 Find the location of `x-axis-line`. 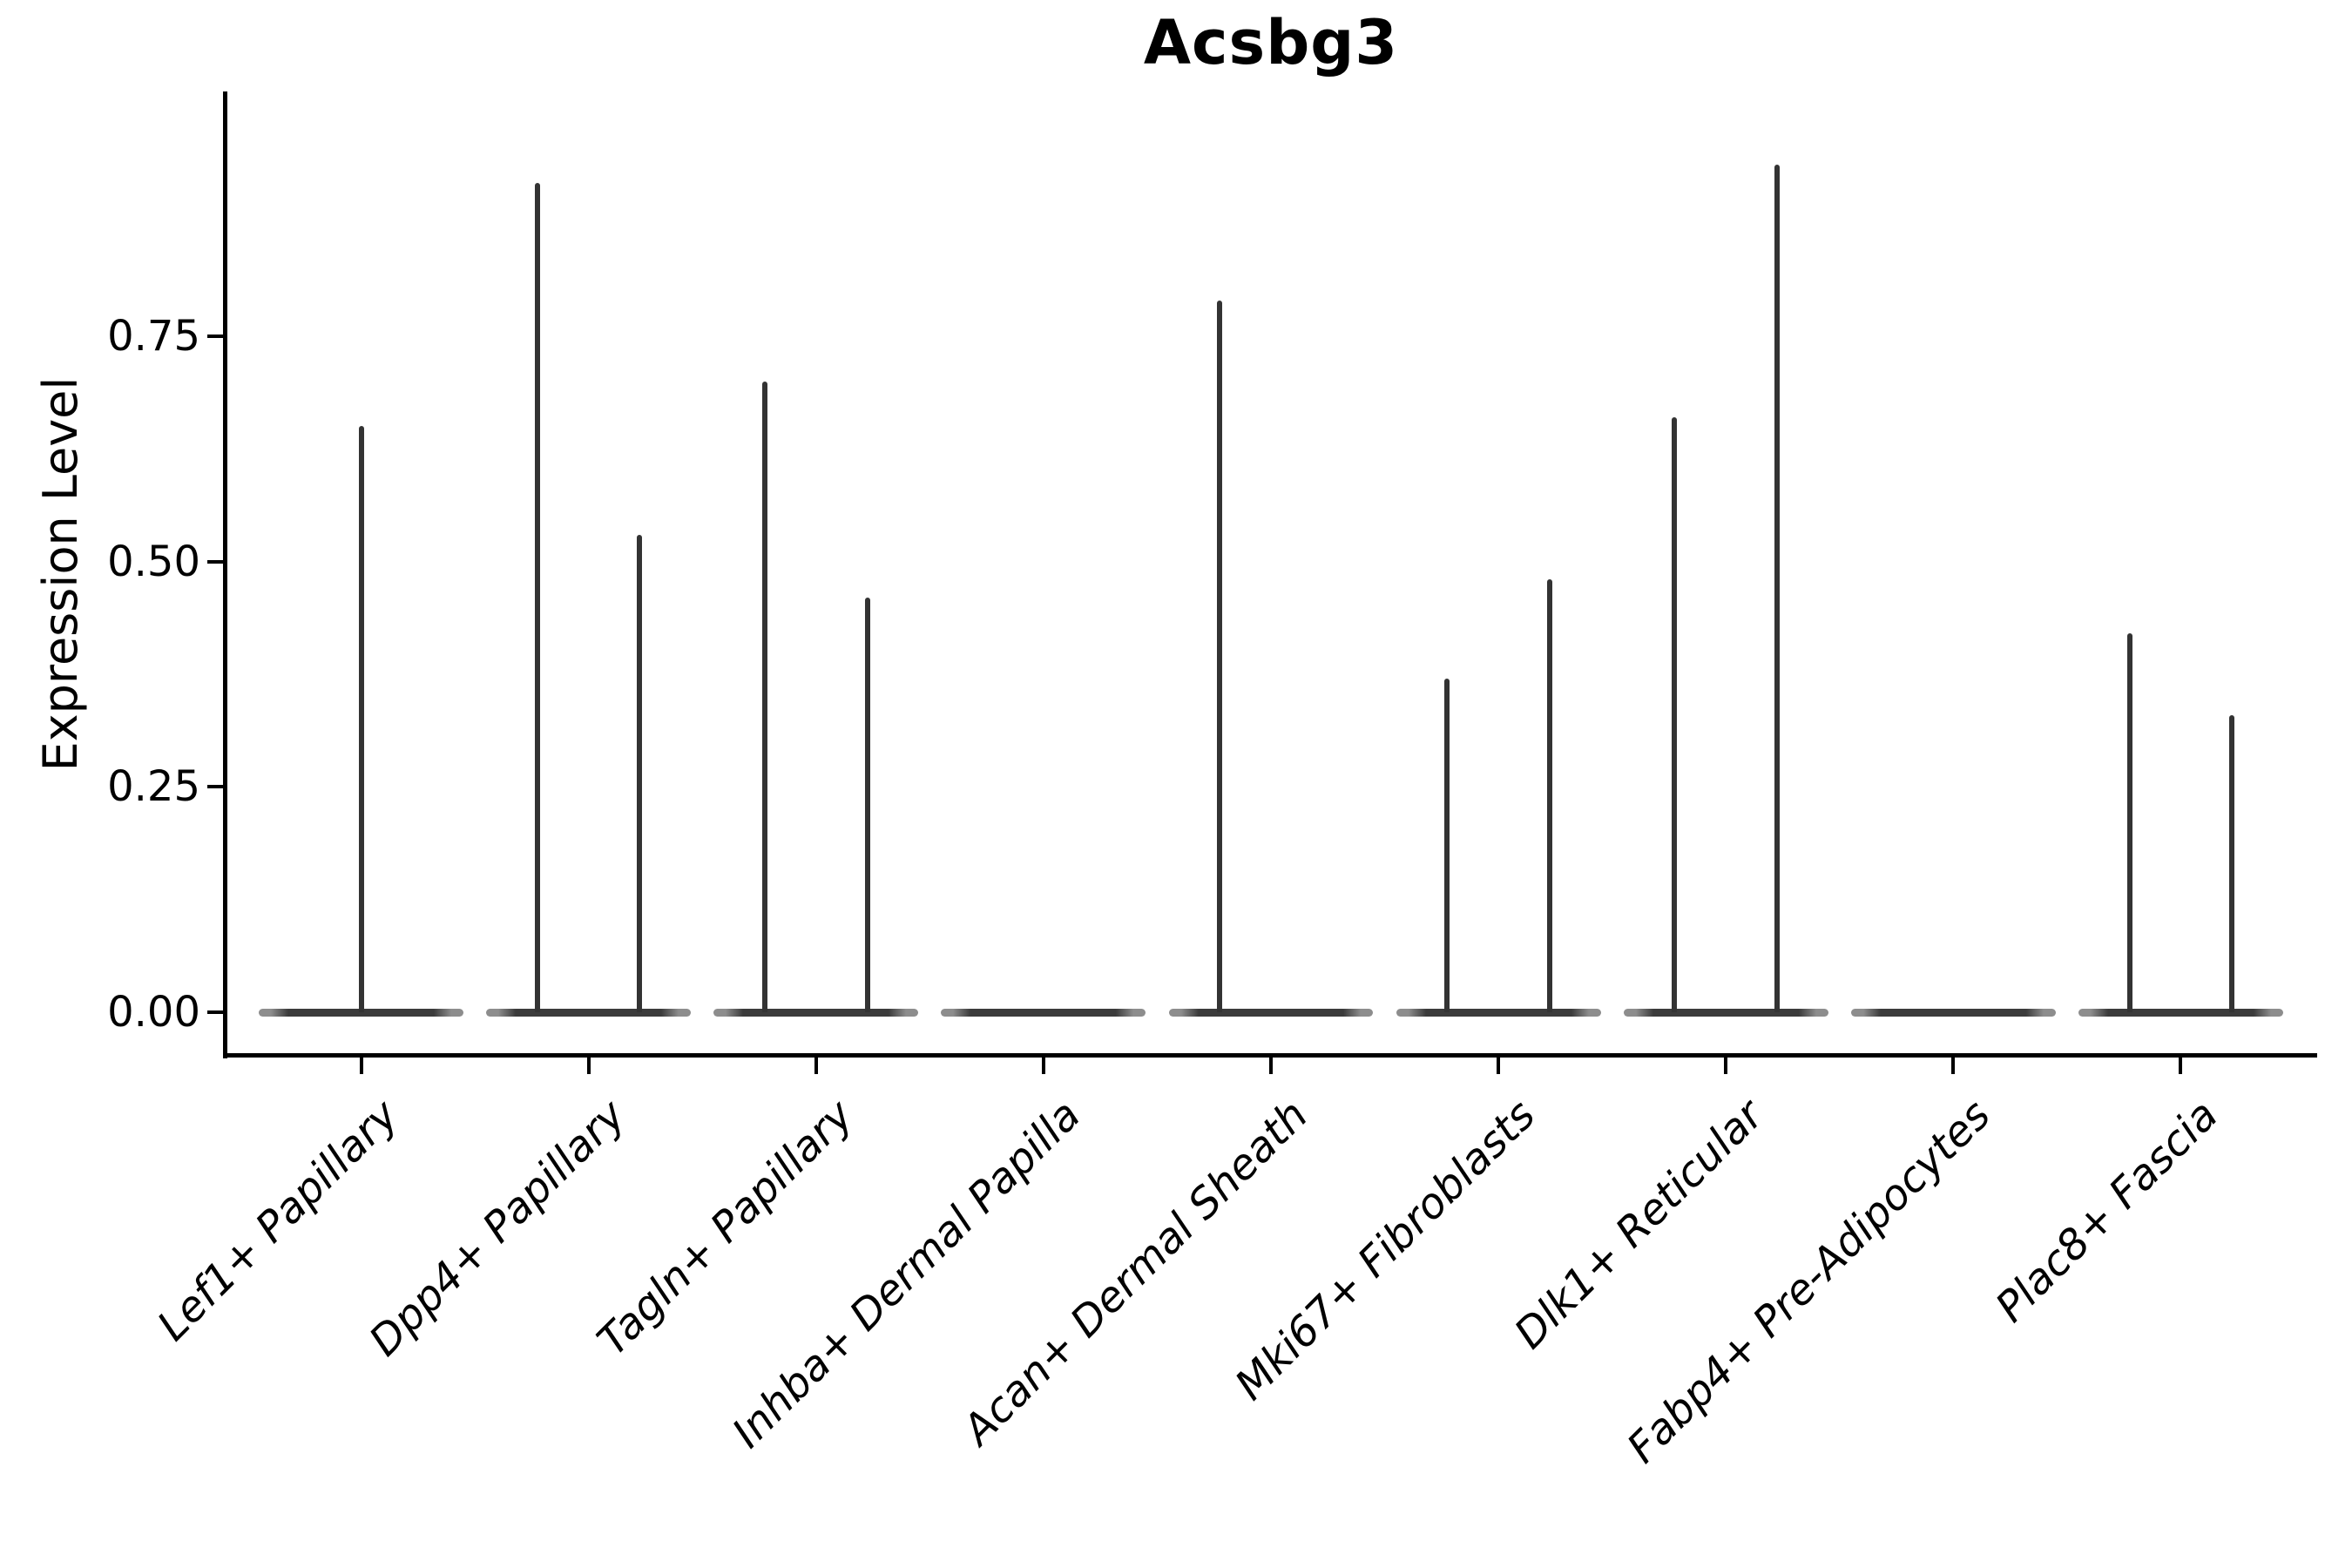

x-axis-line is located at coordinates (1270, 1055).